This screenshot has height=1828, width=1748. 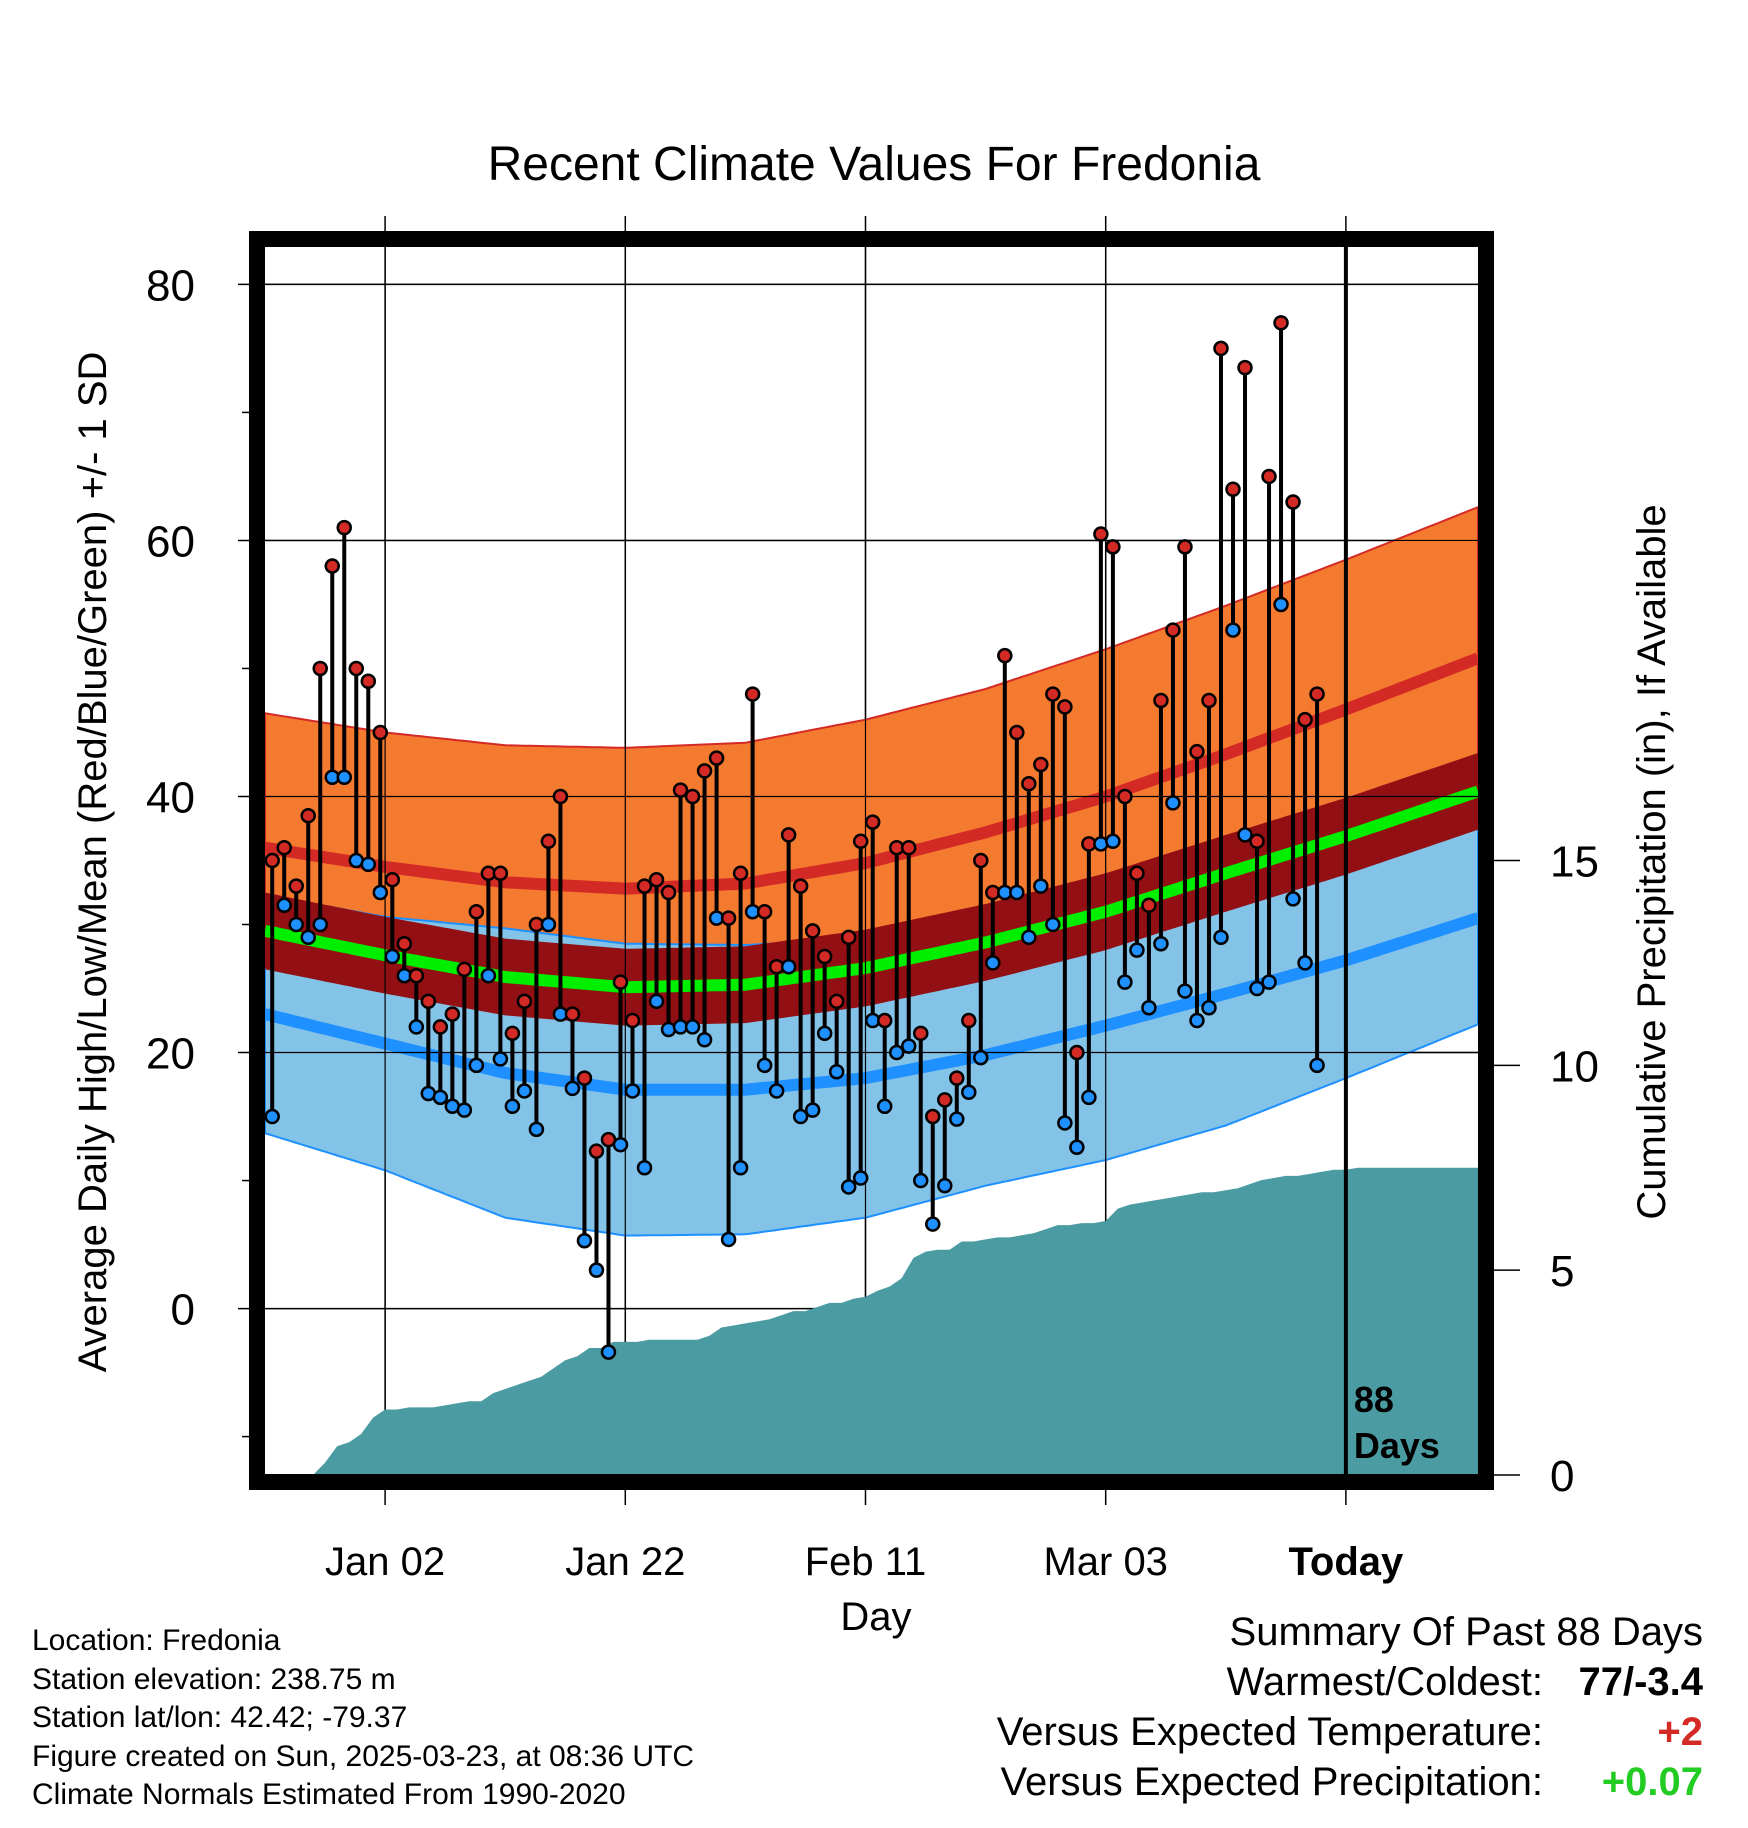 I want to click on y2-tick-label: 0, so click(x=1562, y=1476).